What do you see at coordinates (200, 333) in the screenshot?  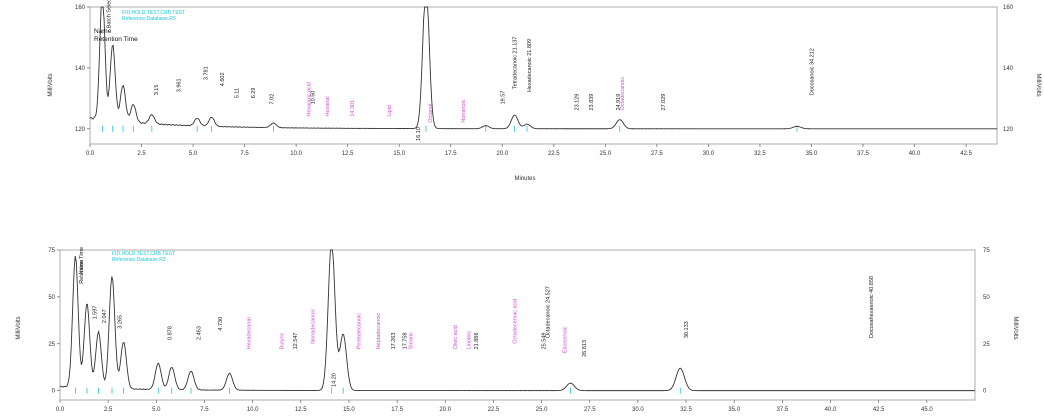 I see `peak-label: 2.463` at bounding box center [200, 333].